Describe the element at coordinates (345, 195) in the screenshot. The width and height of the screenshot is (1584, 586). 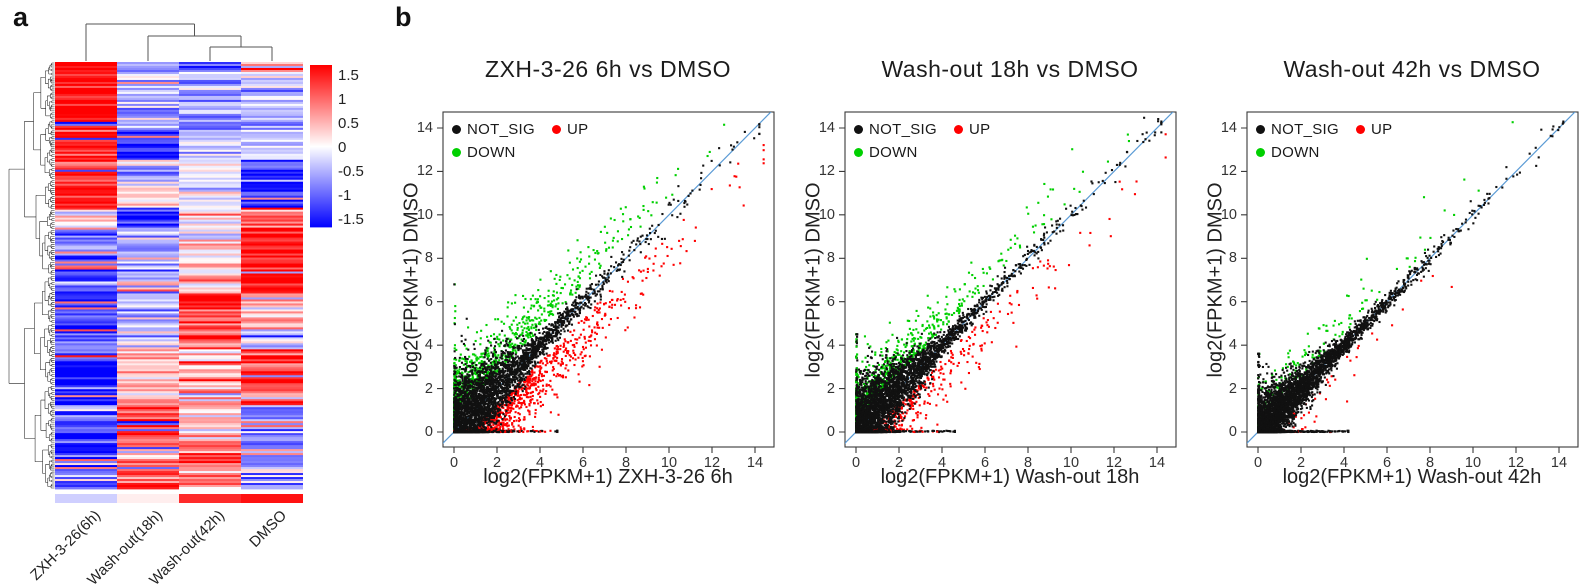
I see `colorbar-tick-label: -1` at that location.